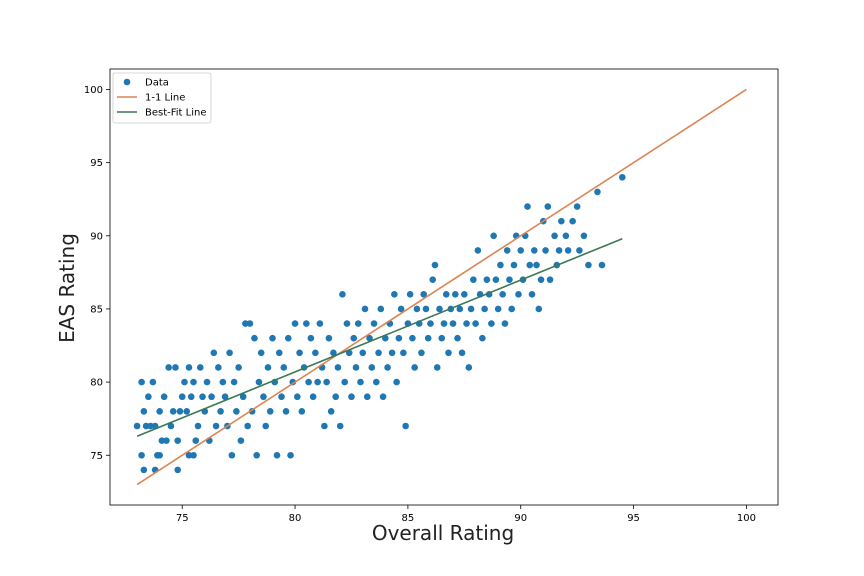 This screenshot has height=576, width=864. I want to click on legend-marker-data, so click(127, 82).